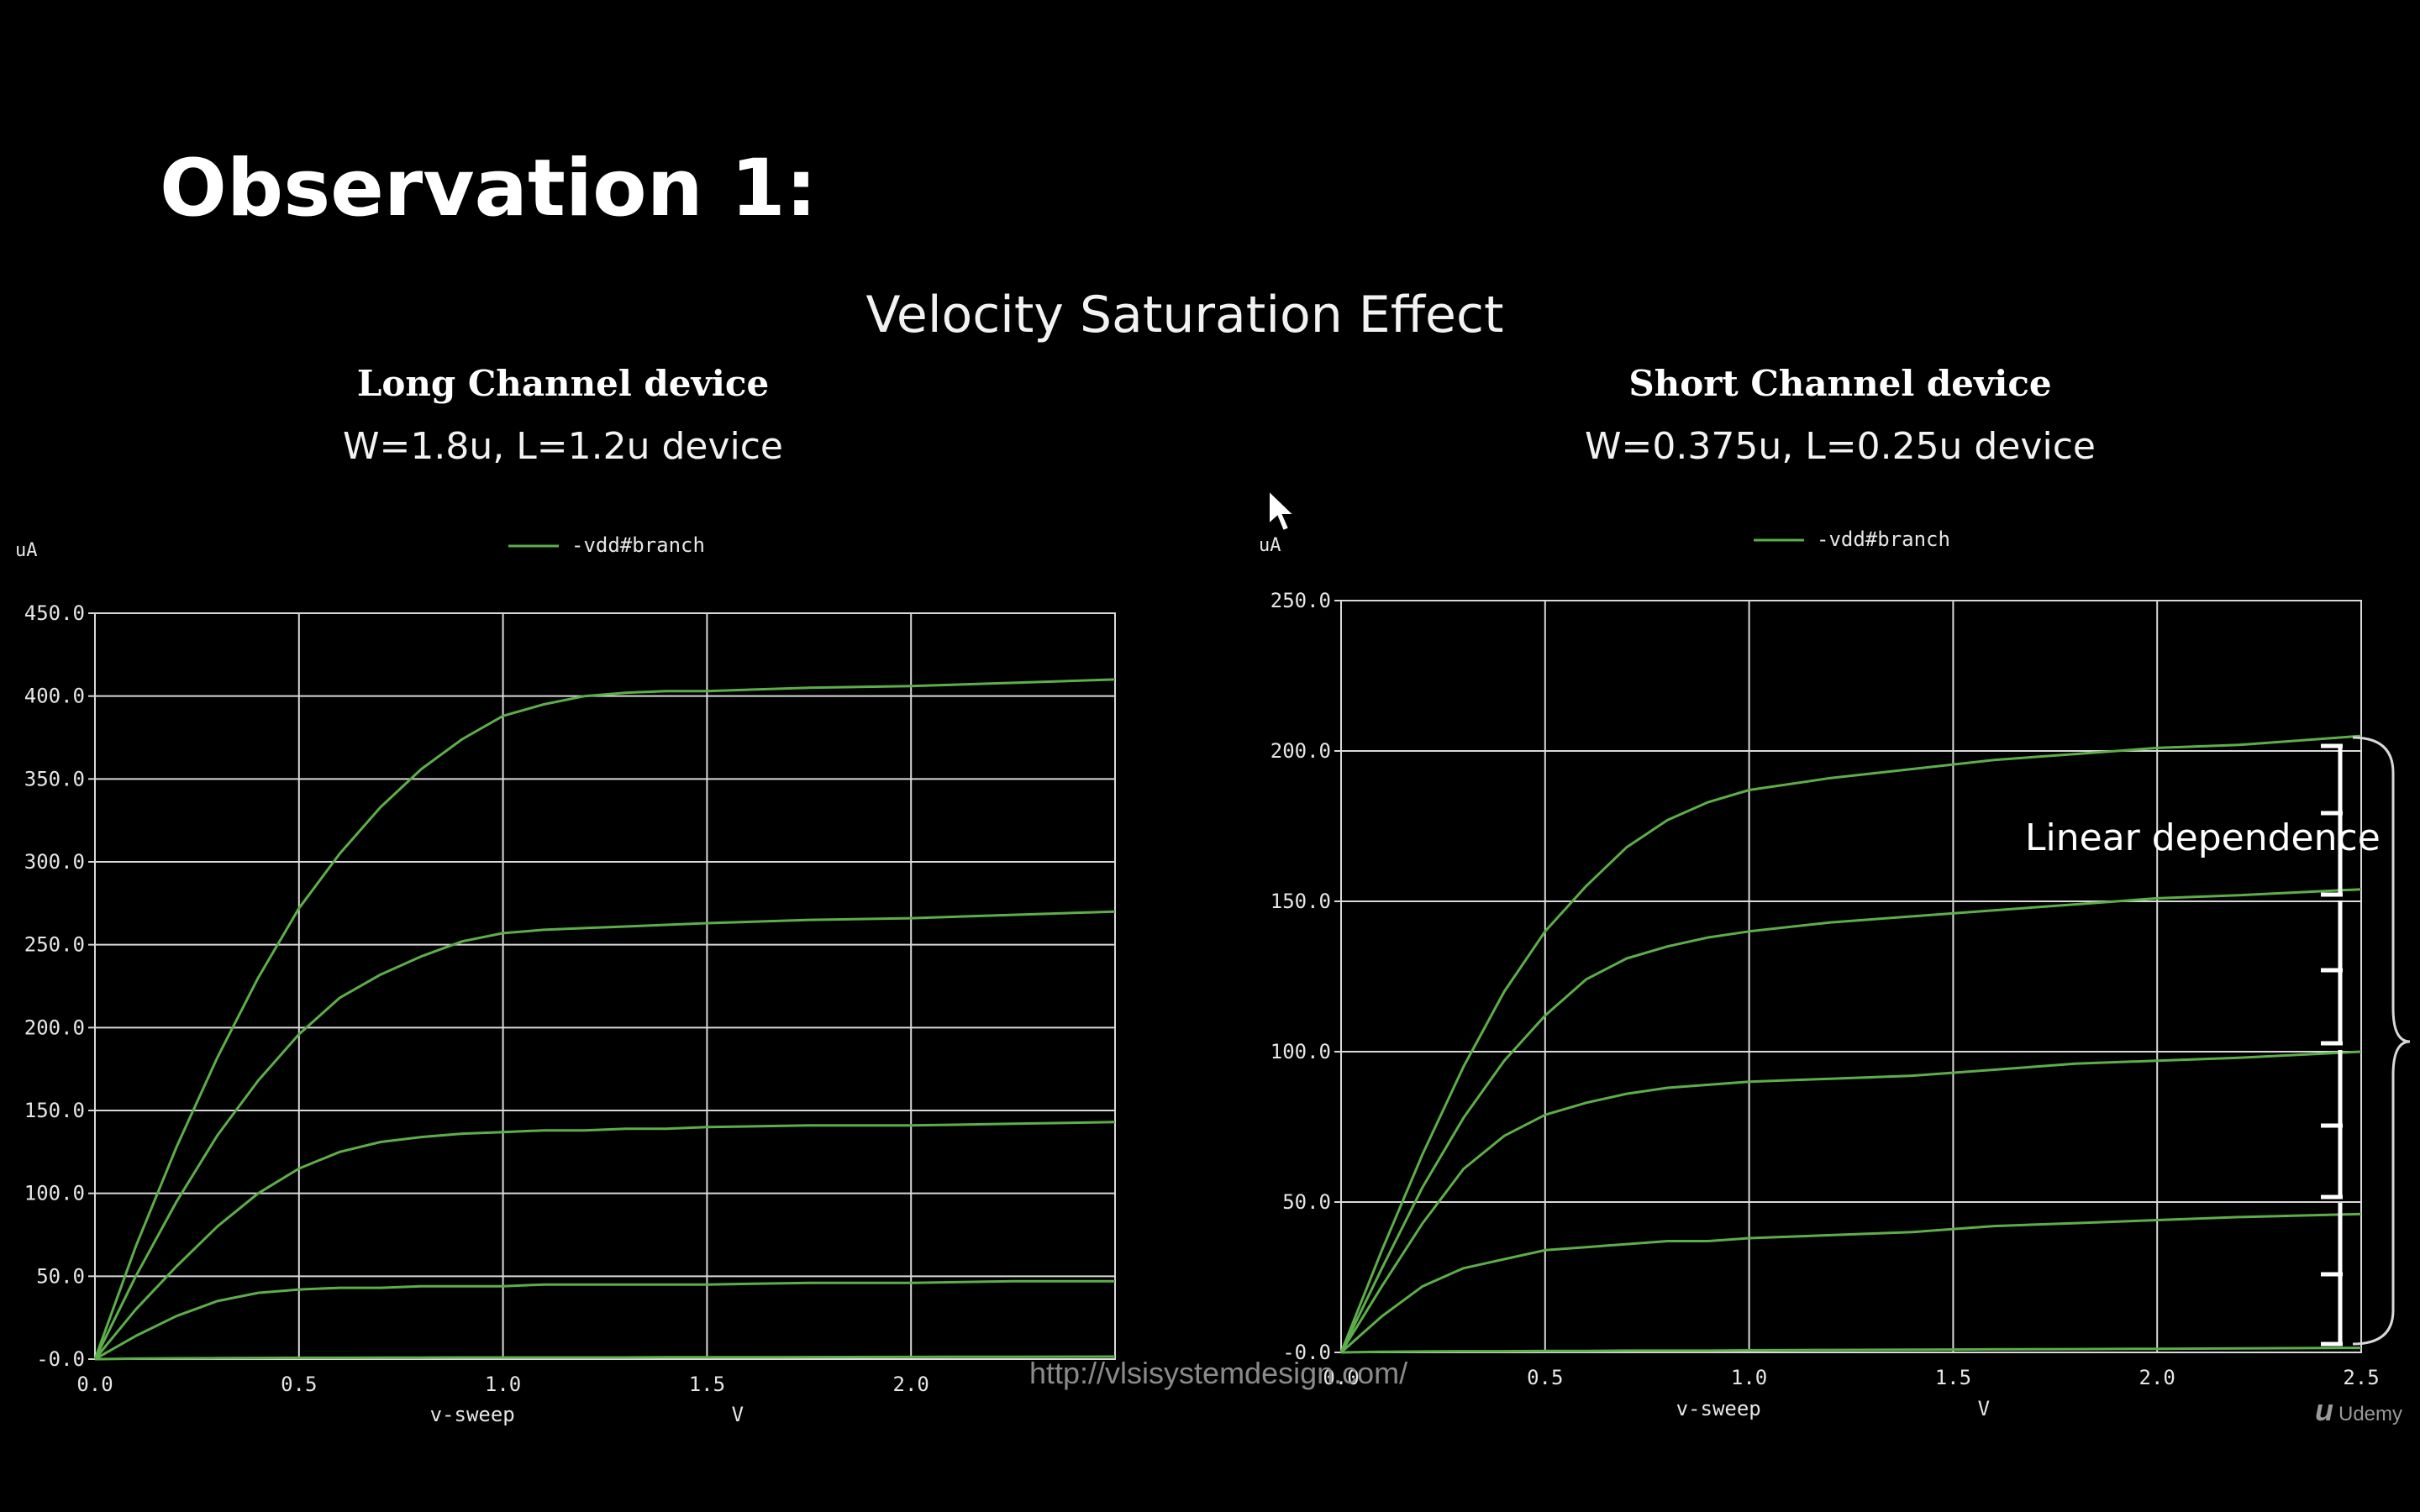 The height and width of the screenshot is (1512, 2420). What do you see at coordinates (563, 446) in the screenshot?
I see `long-channel-spec: W=1.8u, L=1.2u device` at bounding box center [563, 446].